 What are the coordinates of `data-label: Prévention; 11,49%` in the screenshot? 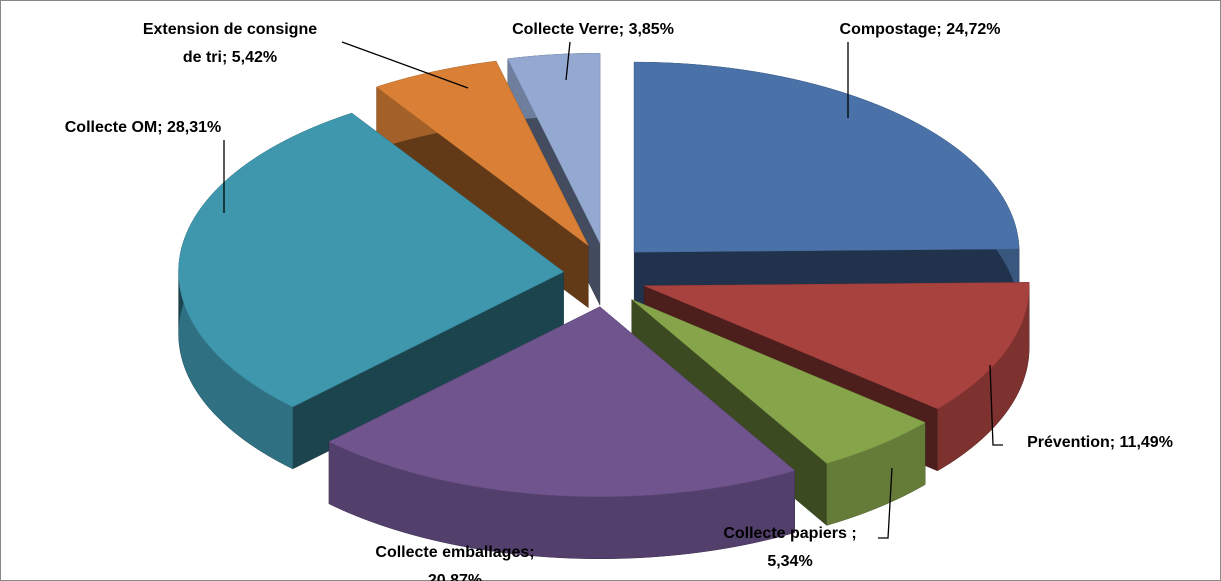 It's located at (1100, 442).